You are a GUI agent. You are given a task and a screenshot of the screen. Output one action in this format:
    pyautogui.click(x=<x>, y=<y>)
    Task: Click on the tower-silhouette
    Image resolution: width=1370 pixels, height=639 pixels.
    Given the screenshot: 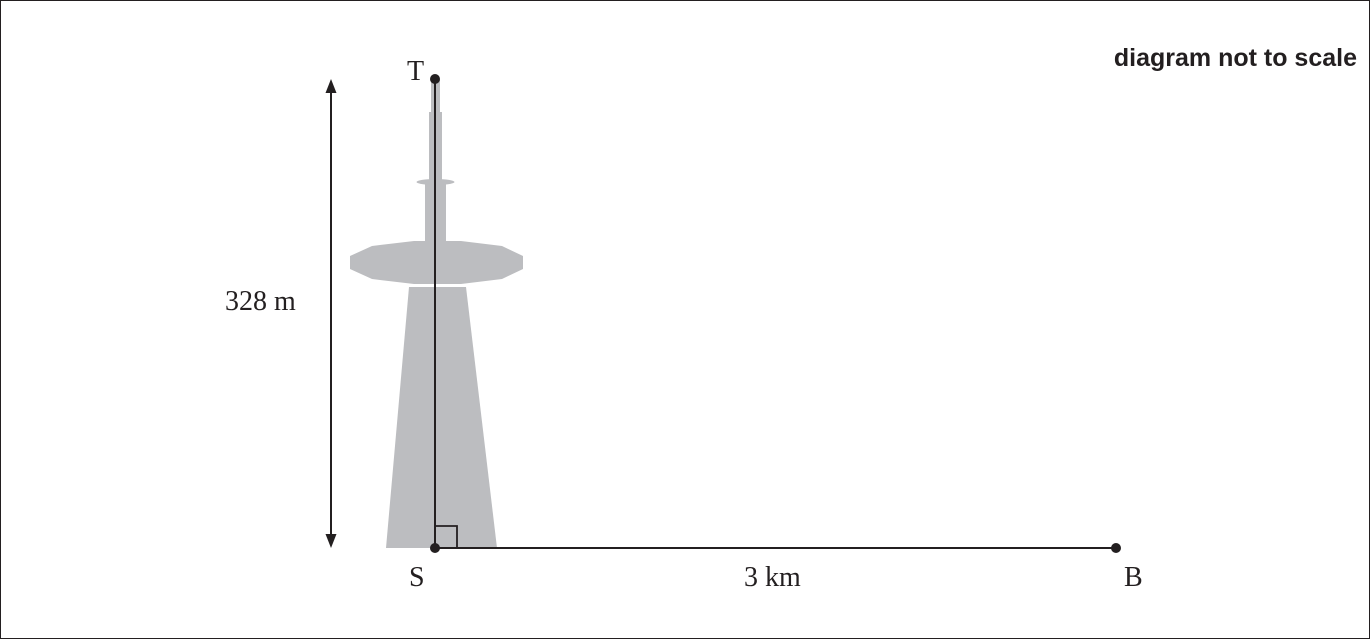 What is the action you would take?
    pyautogui.click(x=436, y=314)
    